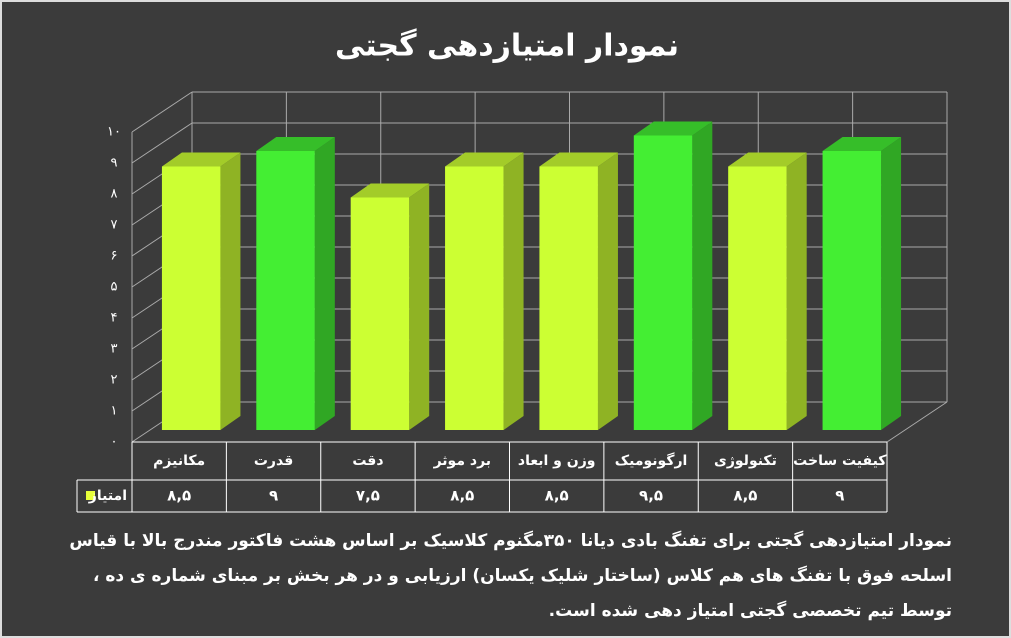 The height and width of the screenshot is (638, 1011). I want to click on y-tick-label: ۹, so click(114, 163).